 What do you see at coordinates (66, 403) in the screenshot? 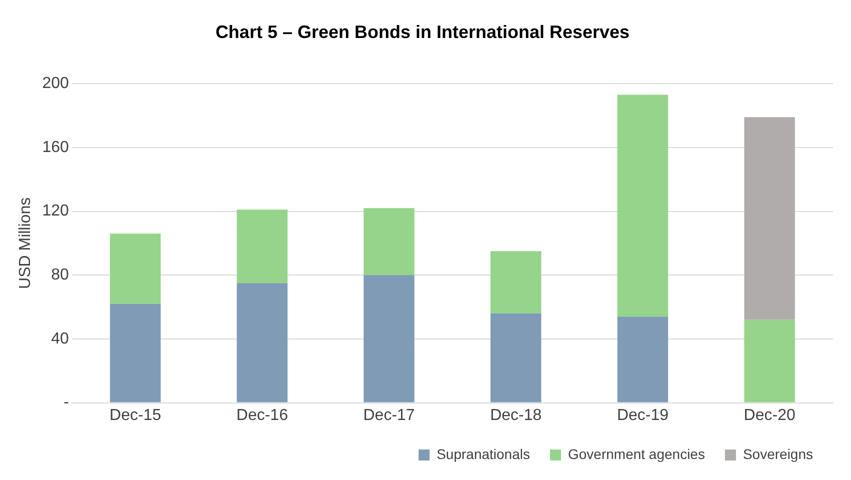
I see `y-tick-label: -` at bounding box center [66, 403].